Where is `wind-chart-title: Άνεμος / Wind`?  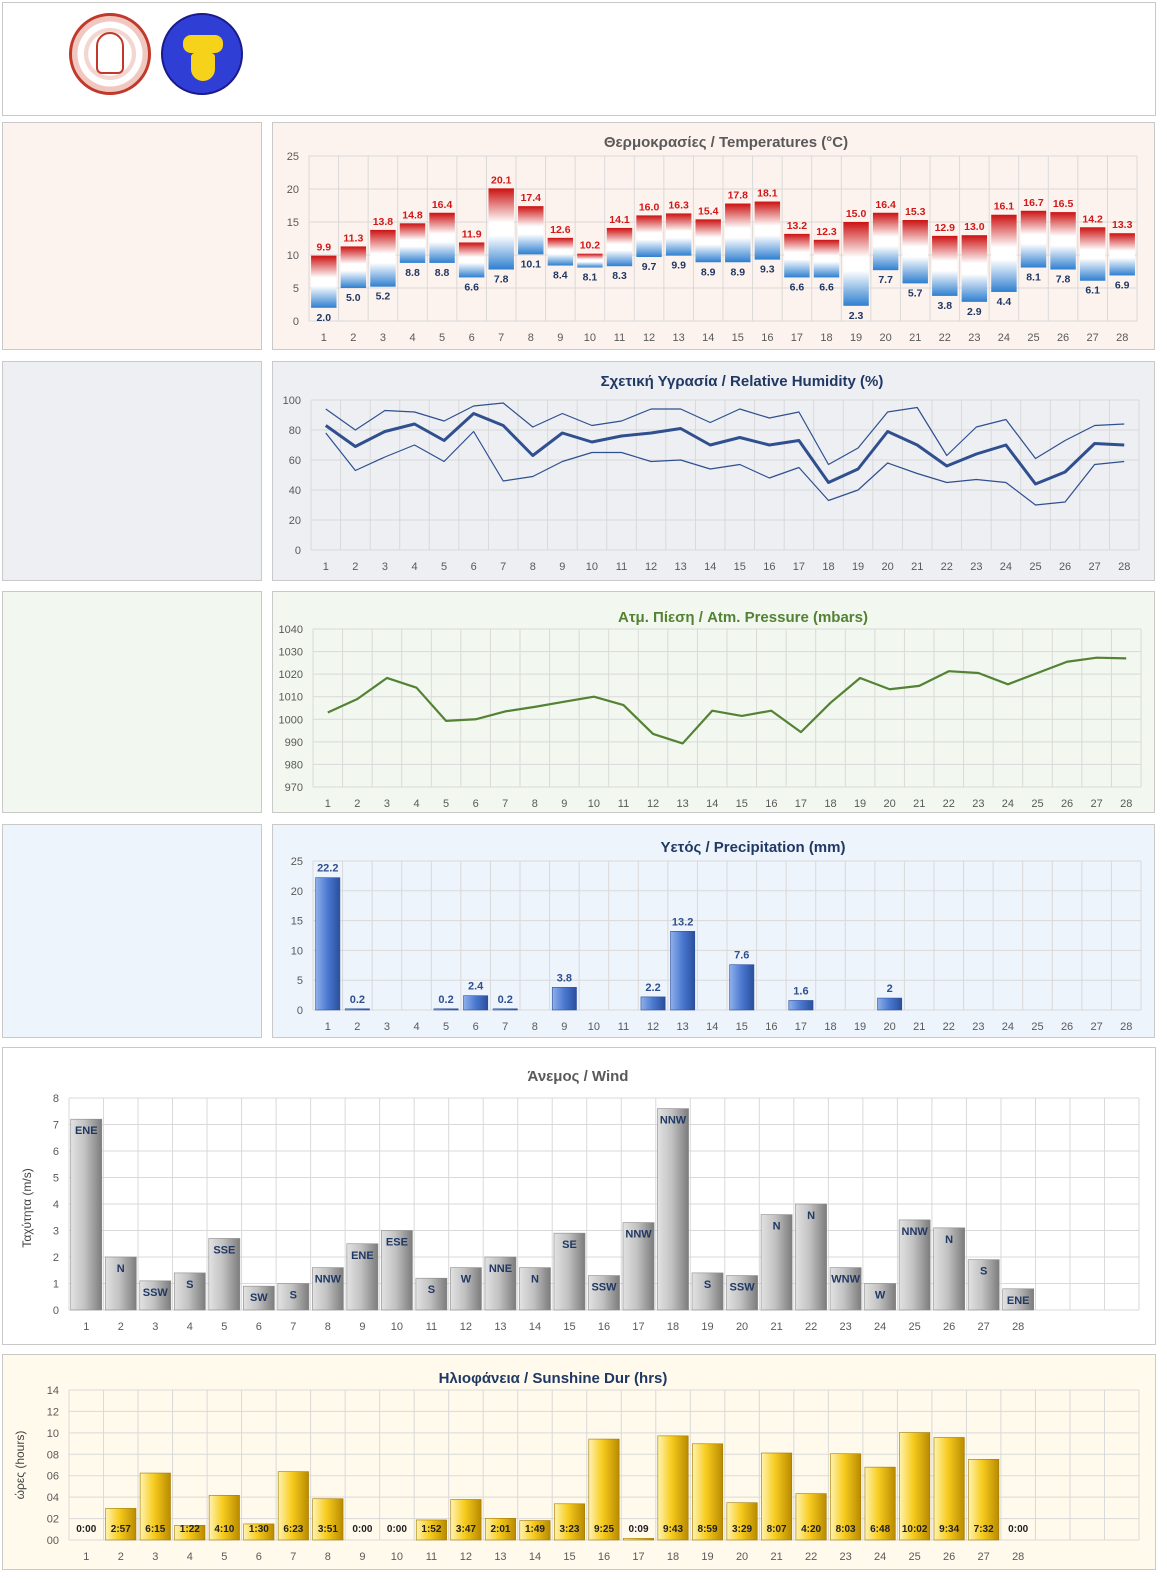
wind-chart-title: Άνεμος / Wind is located at coordinates (578, 1076).